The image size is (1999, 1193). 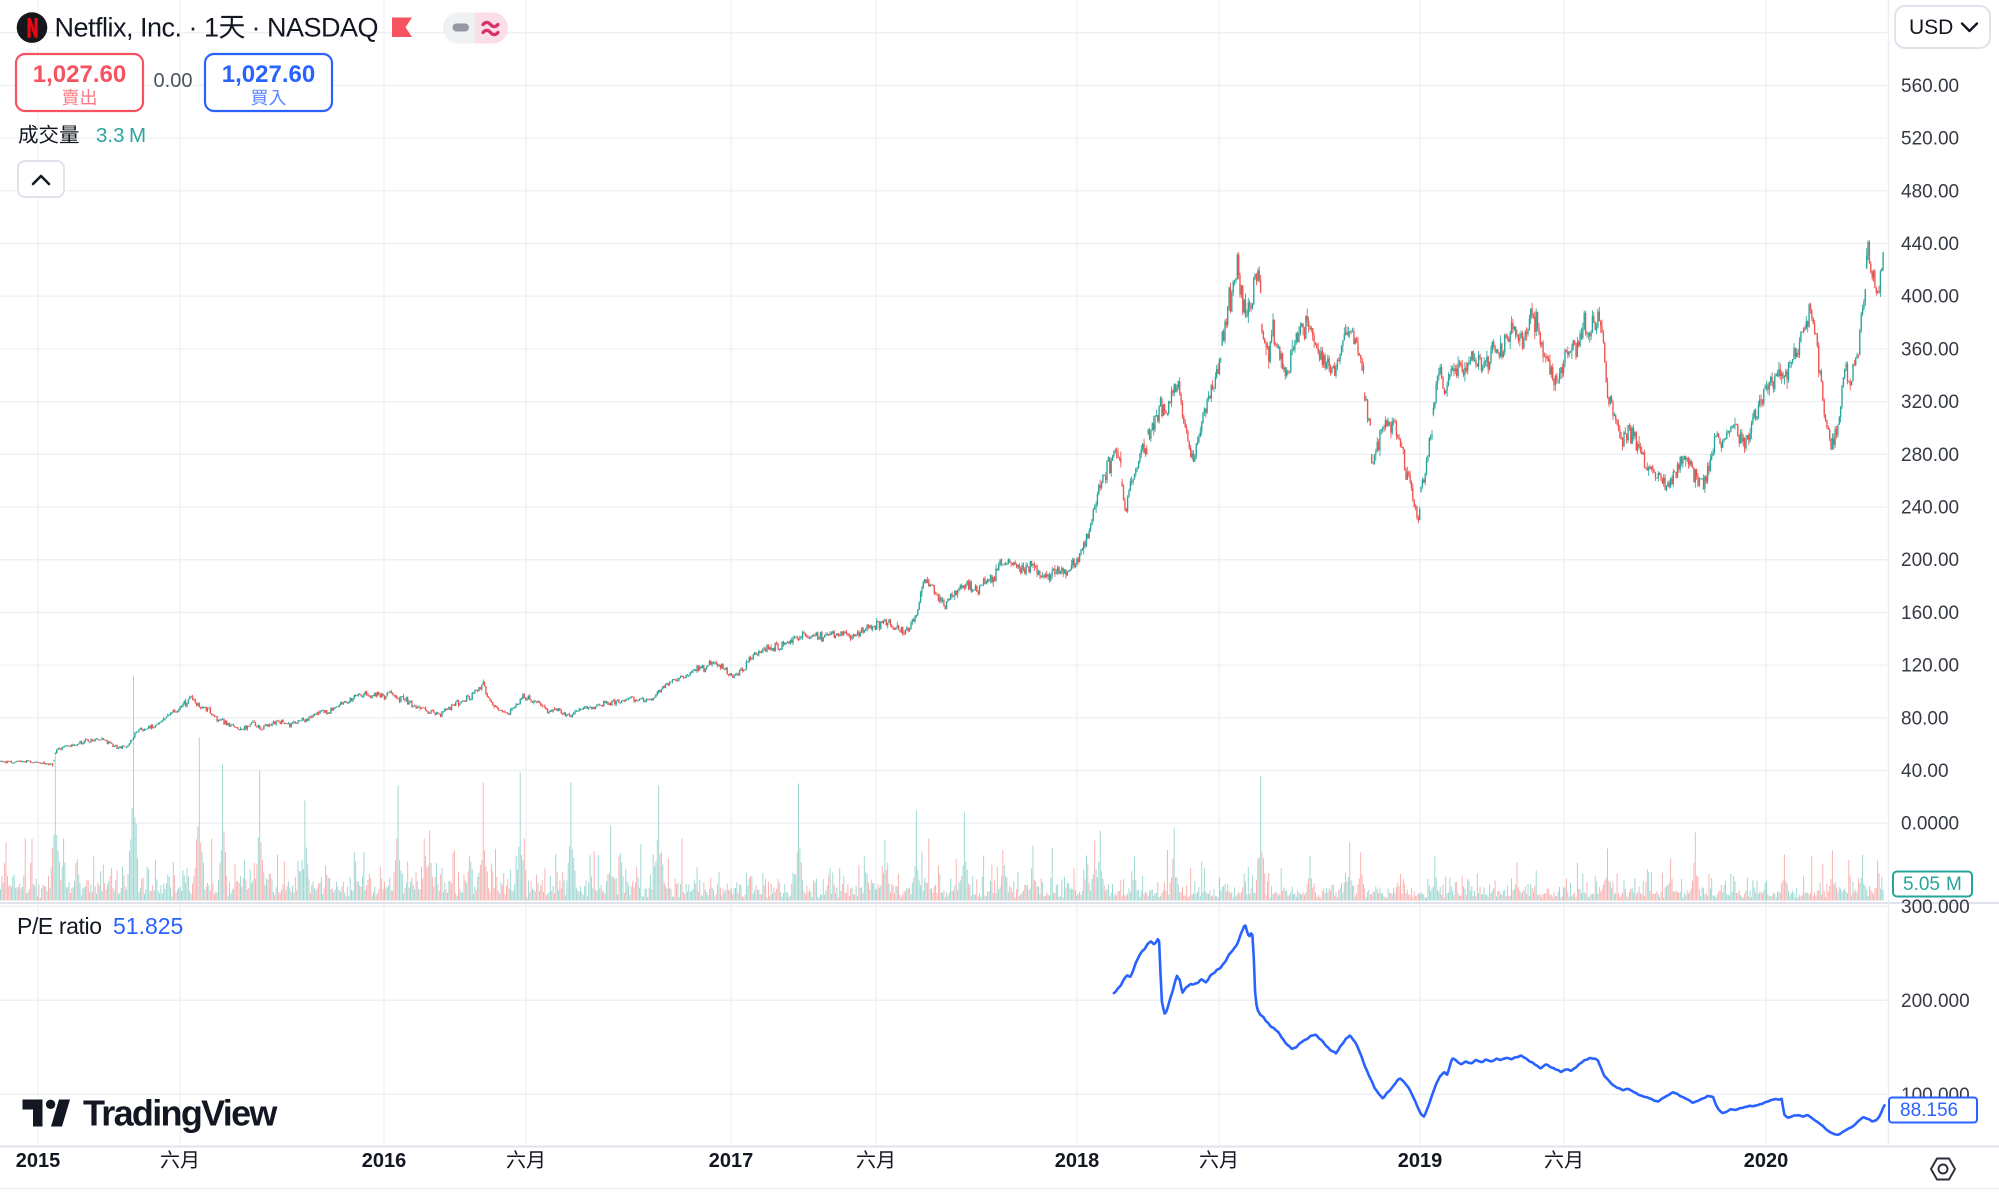 What do you see at coordinates (180, 1113) in the screenshot?
I see `svg-text: TradingView` at bounding box center [180, 1113].